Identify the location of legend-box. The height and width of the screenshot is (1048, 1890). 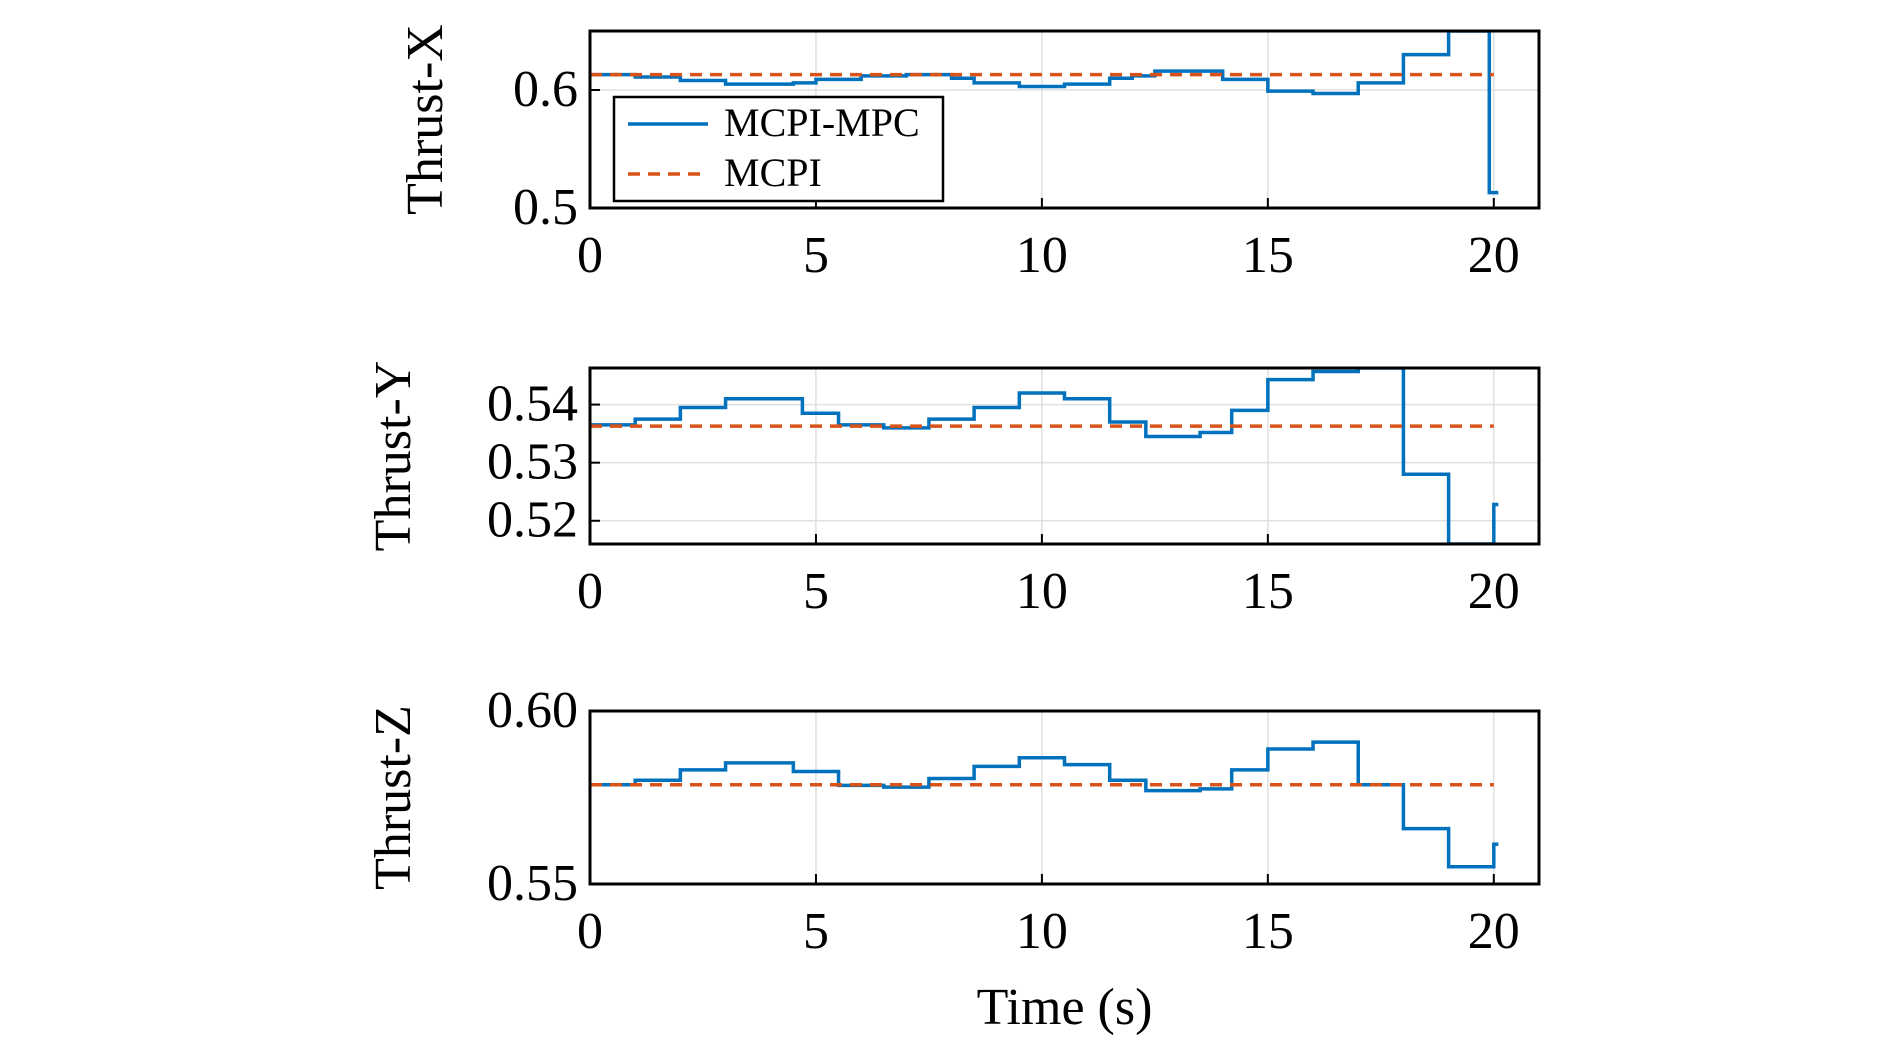
(778, 149).